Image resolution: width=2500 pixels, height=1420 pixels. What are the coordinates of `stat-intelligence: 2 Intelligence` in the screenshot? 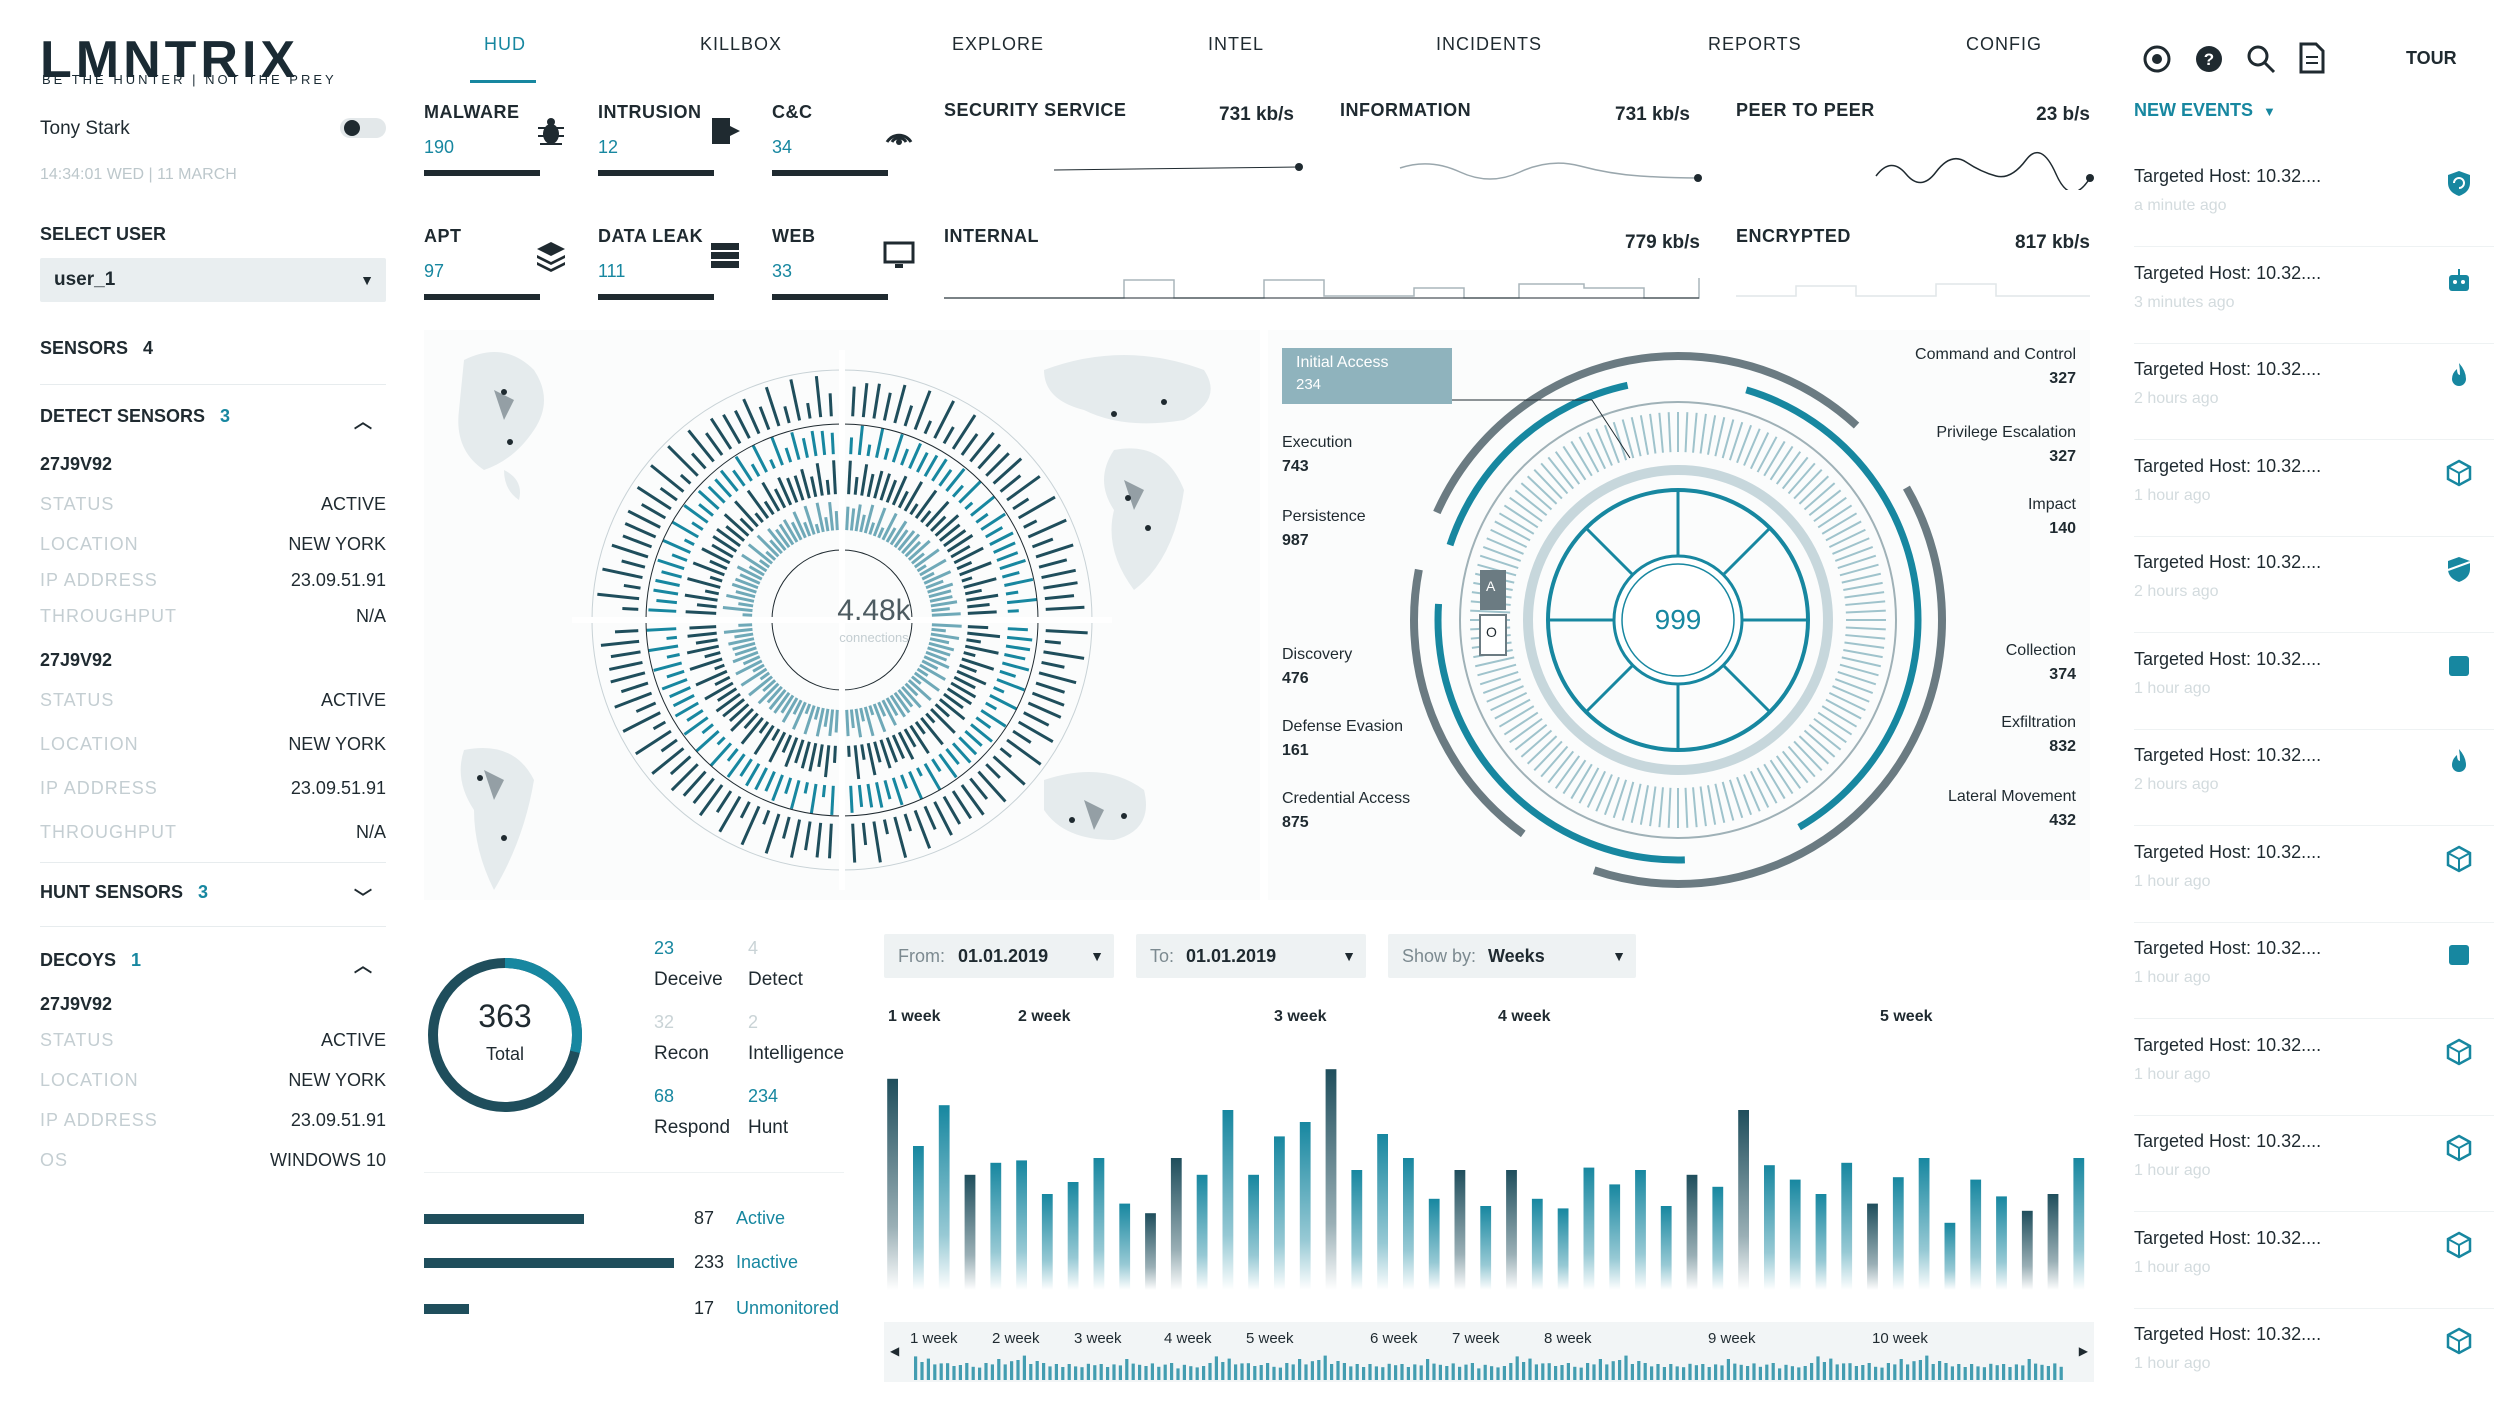 It's located at (796, 1038).